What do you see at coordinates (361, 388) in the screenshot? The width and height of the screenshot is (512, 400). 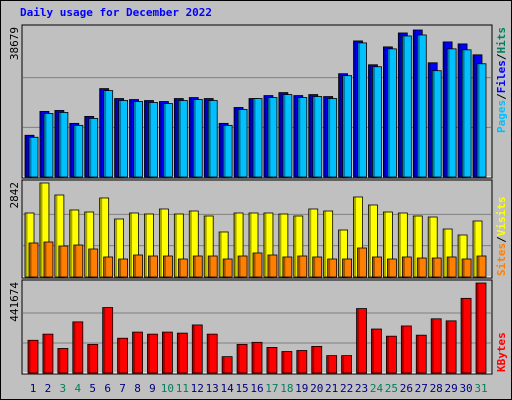 I see `x-tick-label: 23` at bounding box center [361, 388].